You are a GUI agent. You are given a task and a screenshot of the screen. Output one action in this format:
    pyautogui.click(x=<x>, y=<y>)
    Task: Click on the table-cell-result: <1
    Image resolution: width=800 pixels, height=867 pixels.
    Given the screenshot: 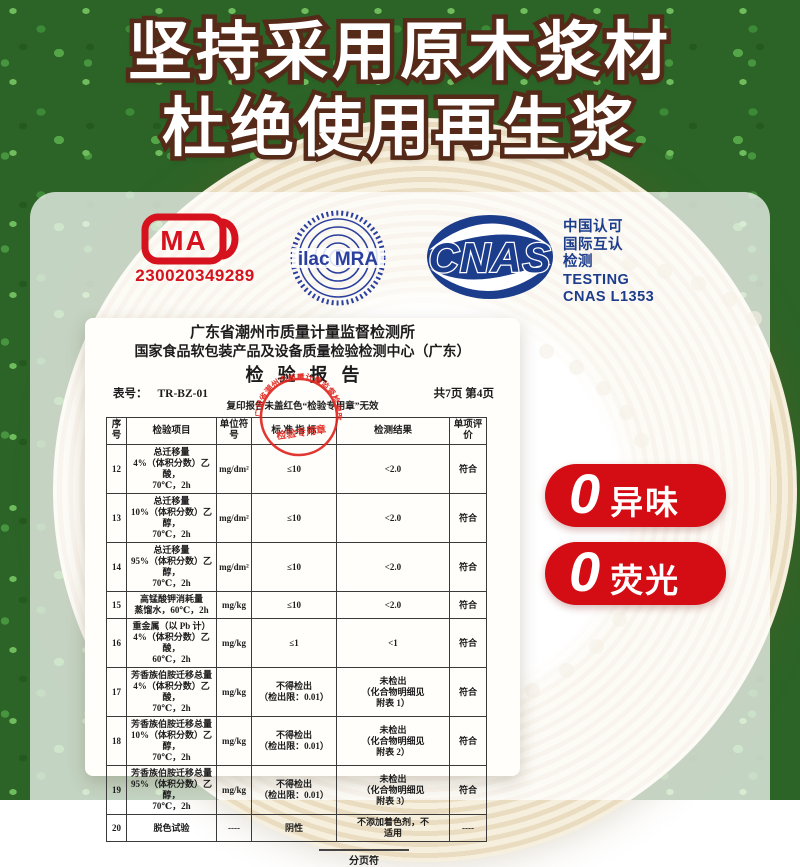 What is the action you would take?
    pyautogui.click(x=393, y=643)
    